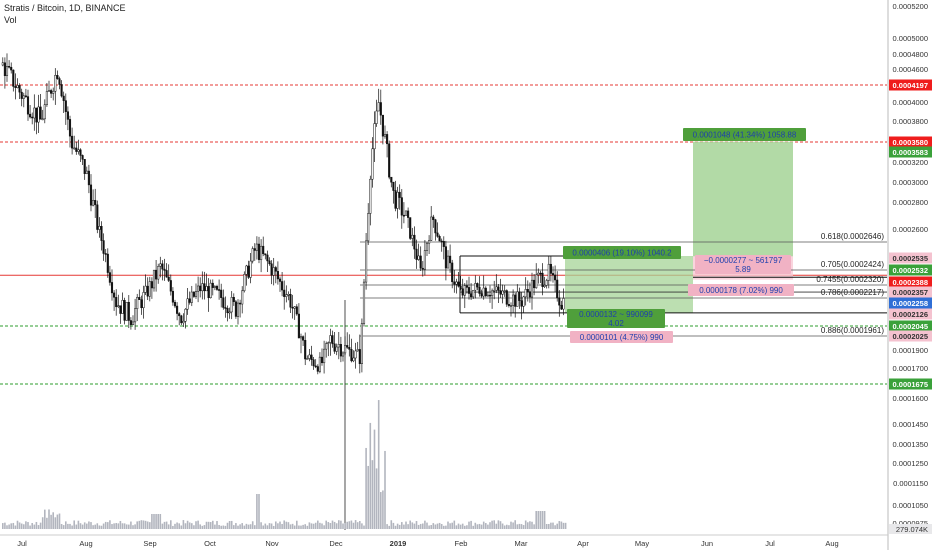 Image resolution: width=932 pixels, height=550 pixels. I want to click on volume-bars, so click(284, 464).